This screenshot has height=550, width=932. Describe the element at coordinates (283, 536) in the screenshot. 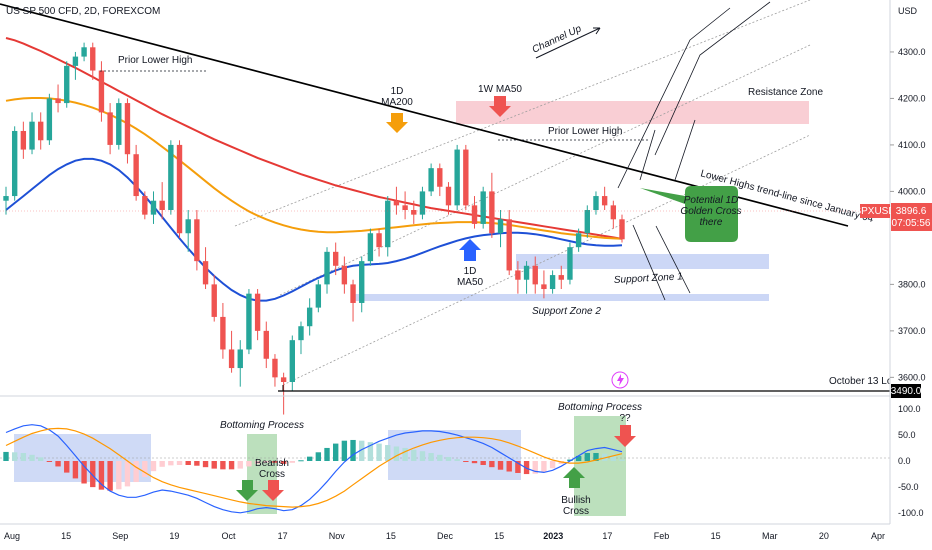

I see `time-tick-label: 17` at that location.